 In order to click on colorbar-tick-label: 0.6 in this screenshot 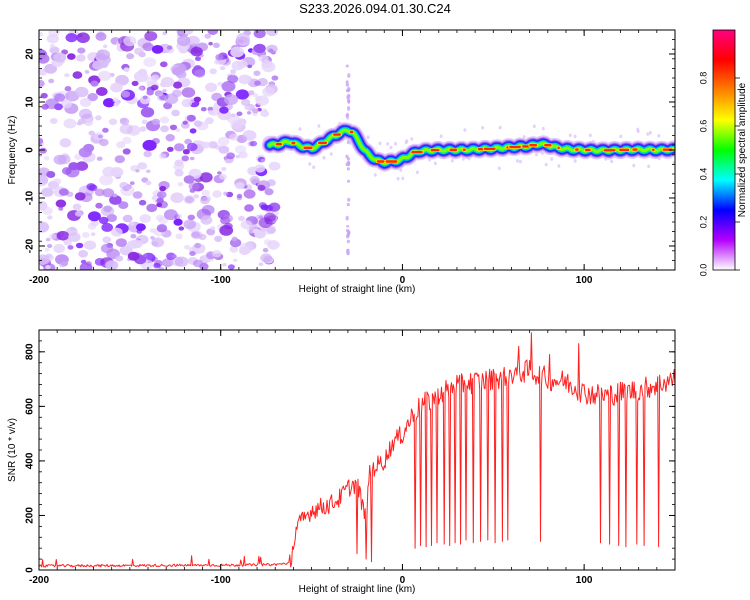, I will do `click(703, 126)`.